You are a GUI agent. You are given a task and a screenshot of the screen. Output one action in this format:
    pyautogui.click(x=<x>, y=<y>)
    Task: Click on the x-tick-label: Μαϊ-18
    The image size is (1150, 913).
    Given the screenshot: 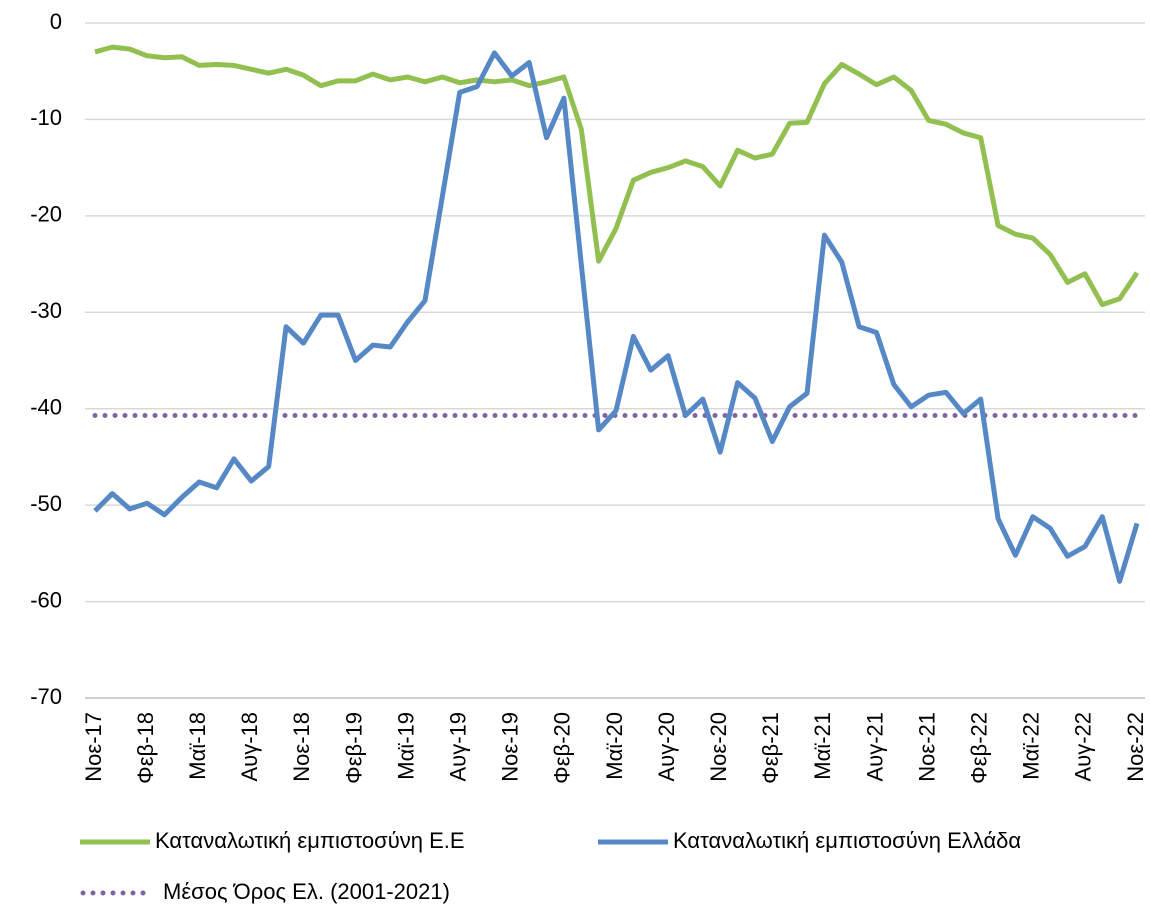 What is the action you would take?
    pyautogui.click(x=197, y=746)
    